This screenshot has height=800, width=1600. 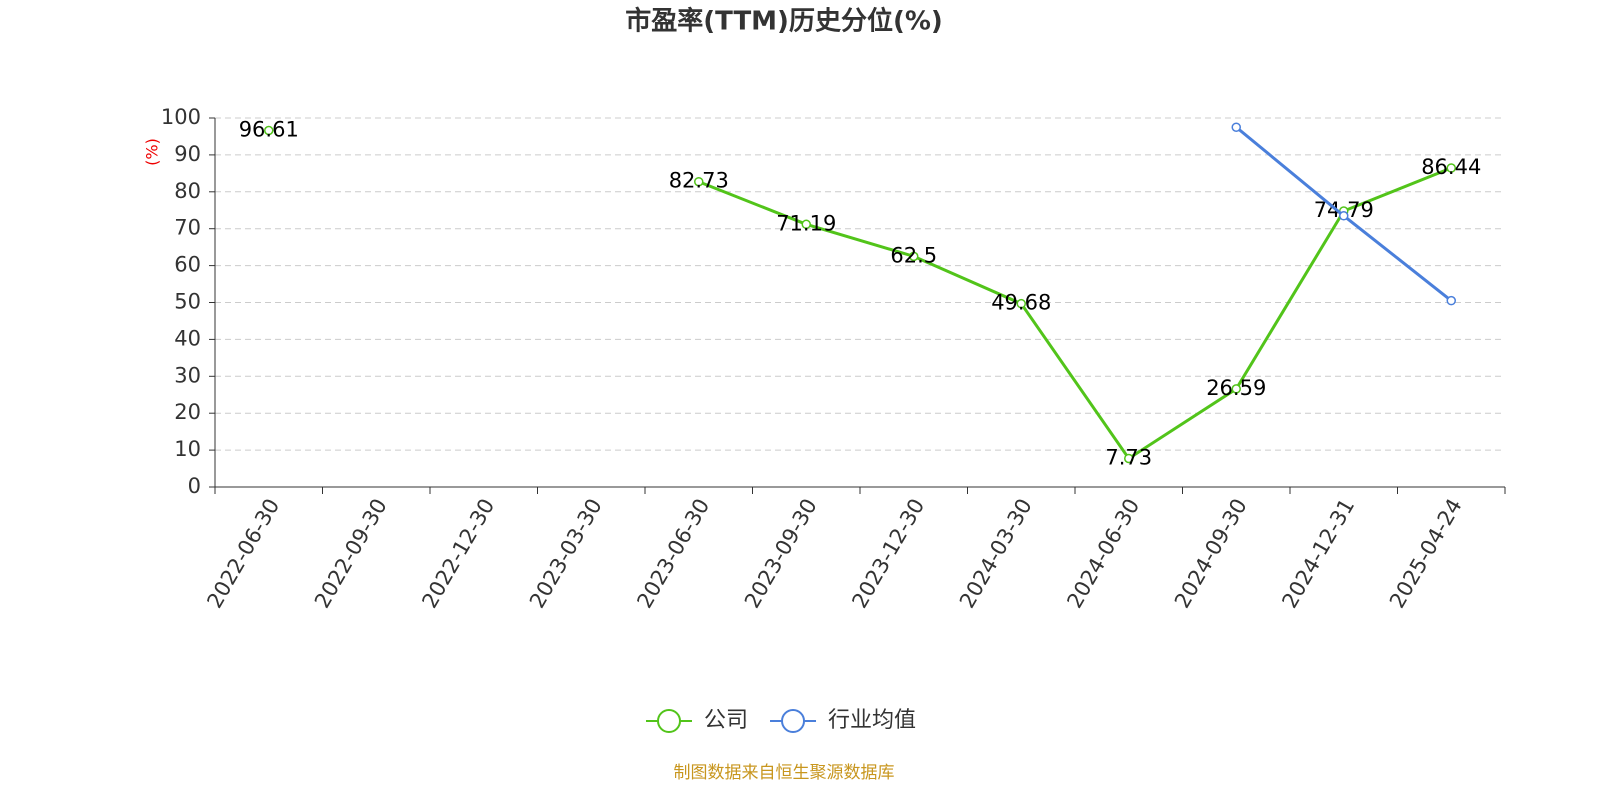 I want to click on x-tick-label: 2023-12-30, so click(x=888, y=554).